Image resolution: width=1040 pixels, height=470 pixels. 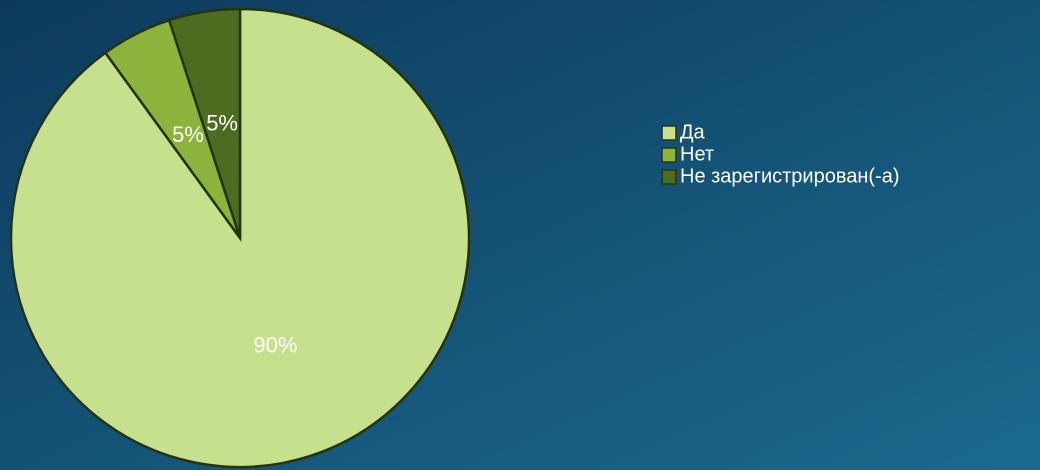 I want to click on legend-label: Не зарегистрирован(-а), so click(x=790, y=176).